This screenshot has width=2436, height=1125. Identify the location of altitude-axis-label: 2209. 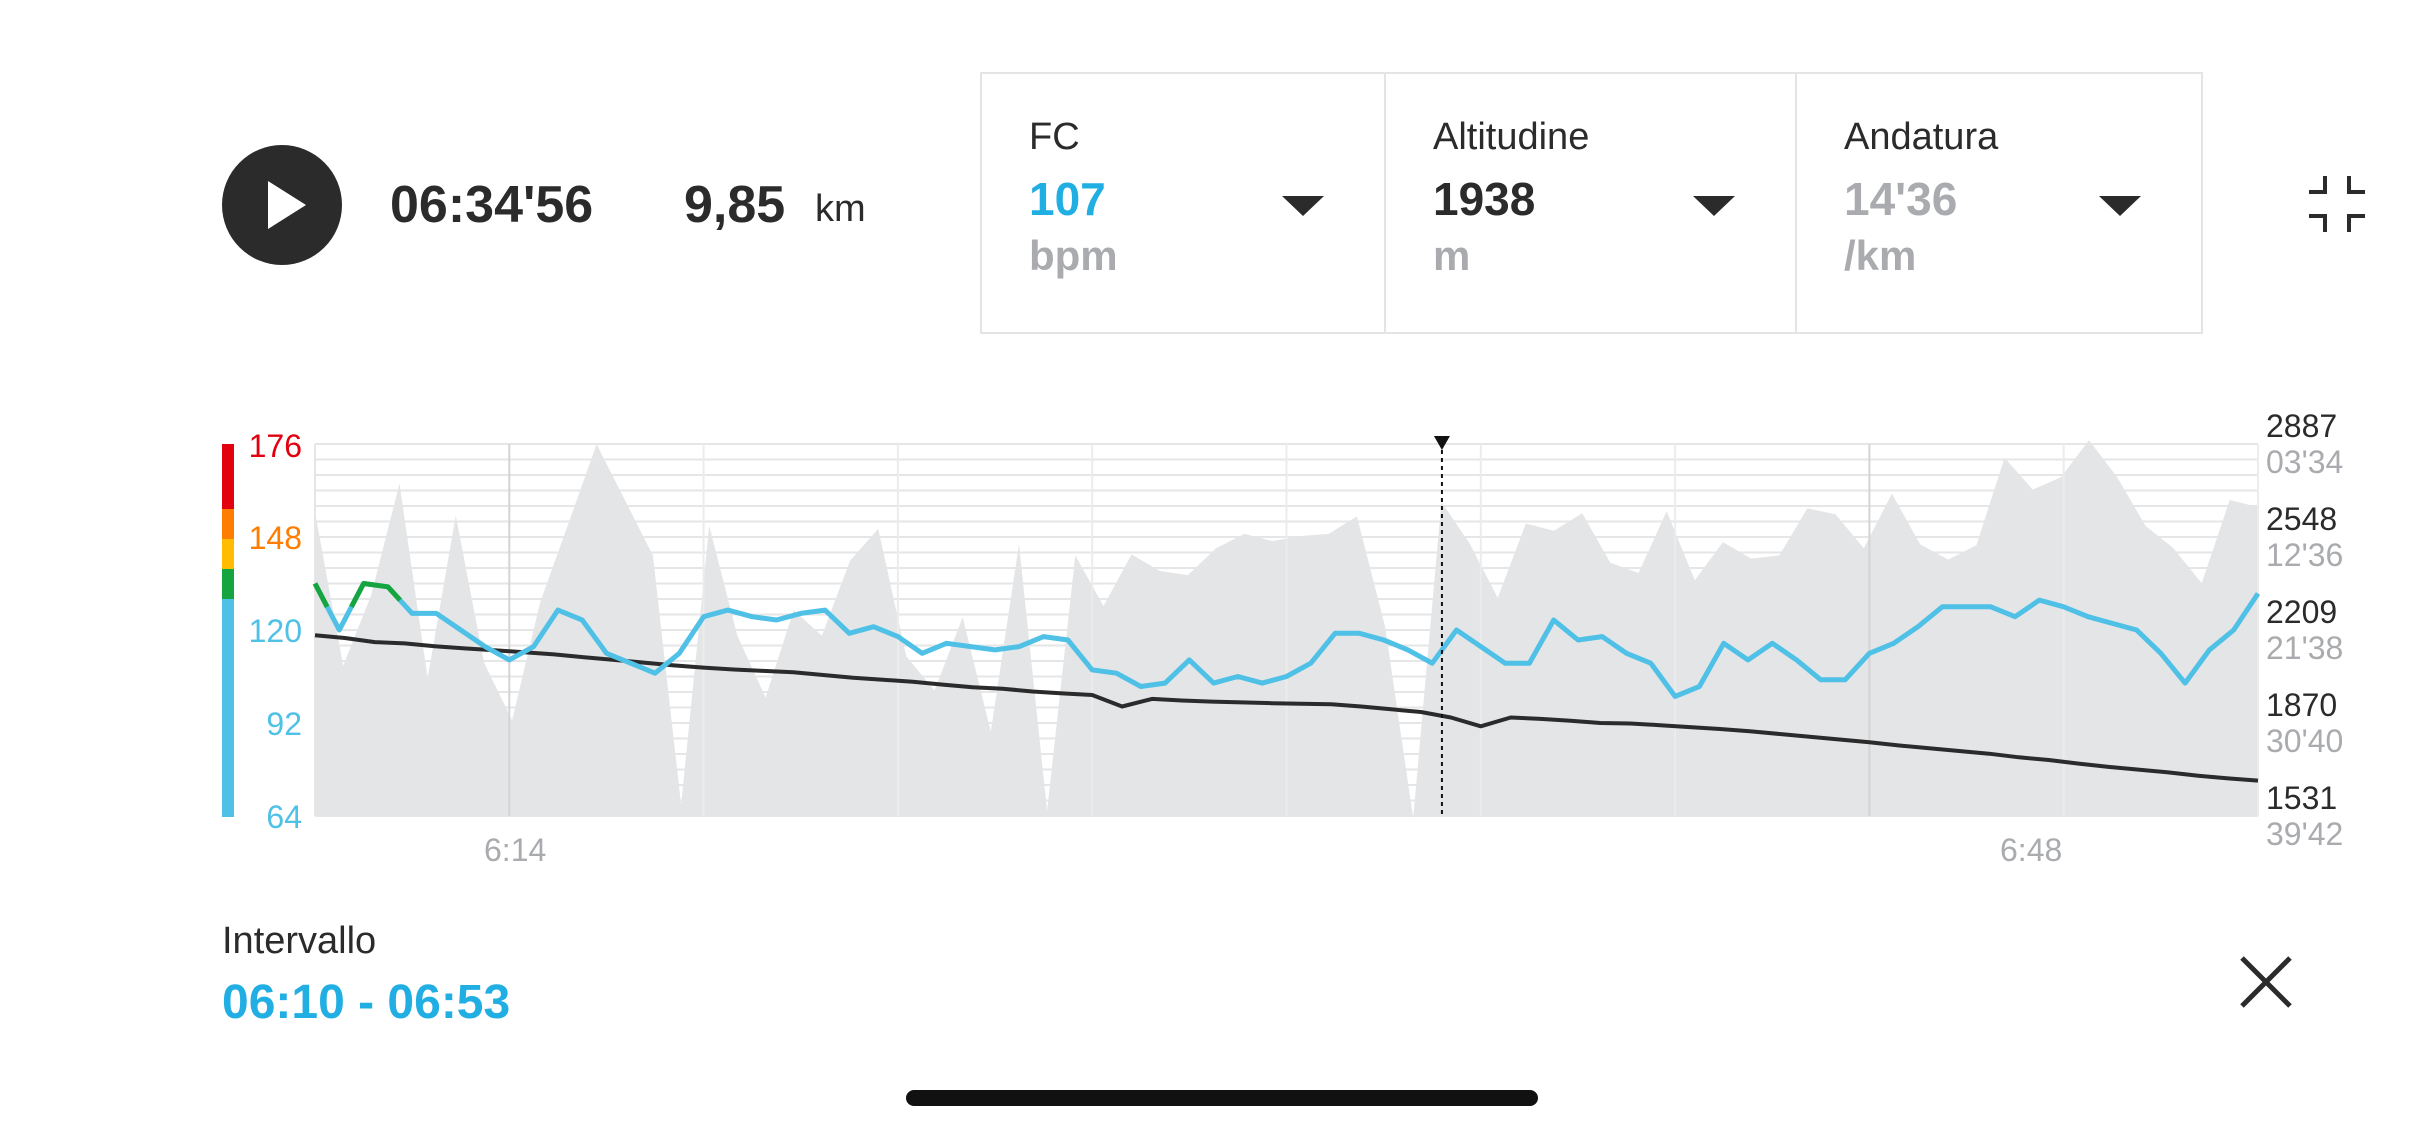
(2302, 612).